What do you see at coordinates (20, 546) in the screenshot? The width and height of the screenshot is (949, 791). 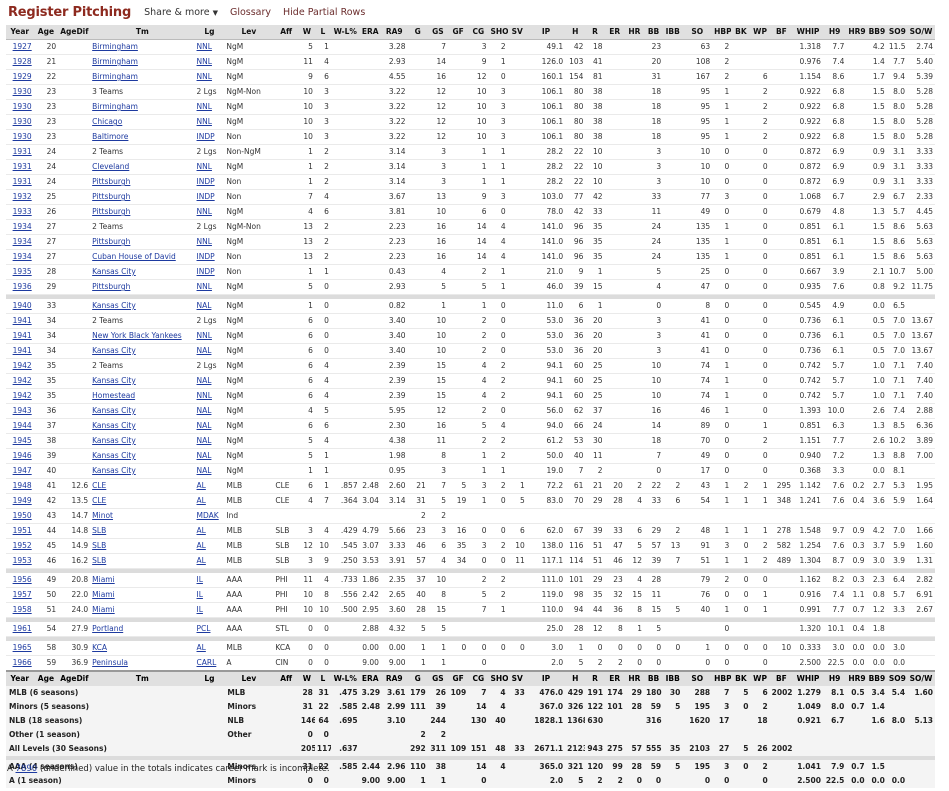 I see `cell-year: 1952` at bounding box center [20, 546].